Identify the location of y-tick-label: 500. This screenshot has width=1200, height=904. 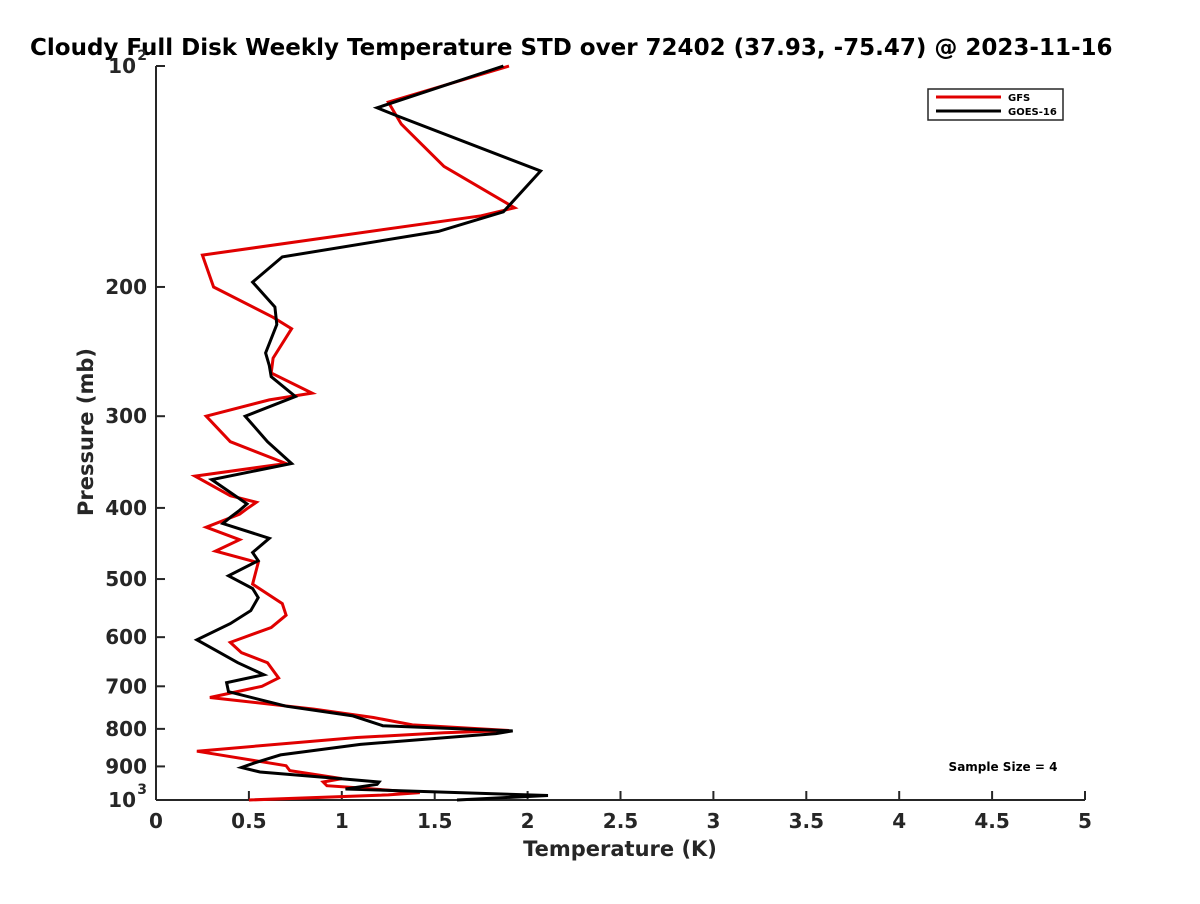
(126, 579).